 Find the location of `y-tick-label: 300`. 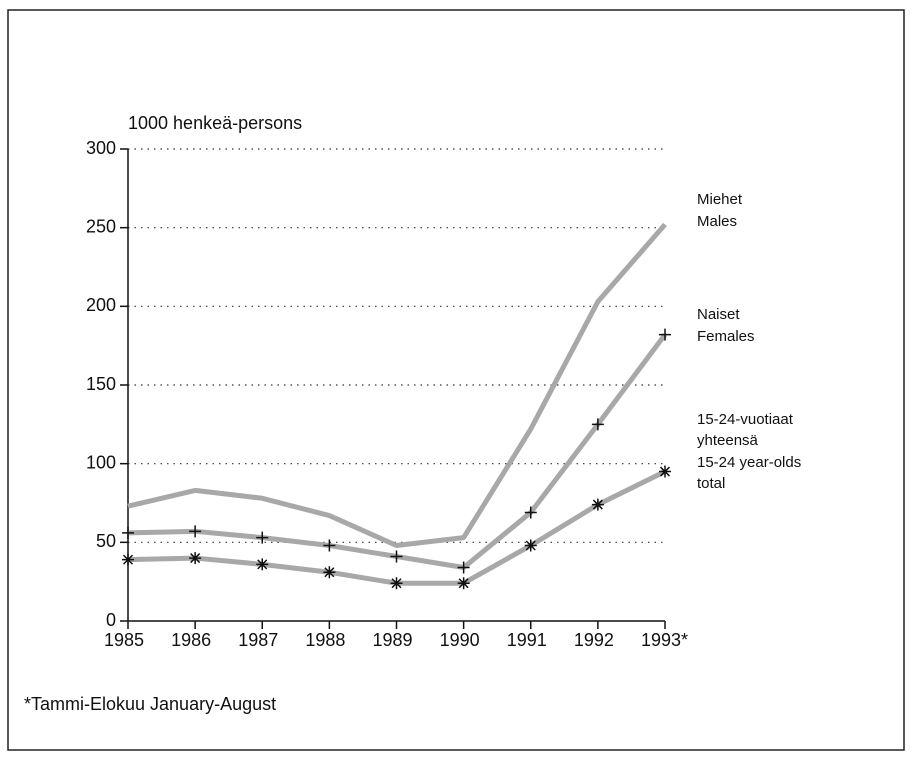

y-tick-label: 300 is located at coordinates (101, 148).